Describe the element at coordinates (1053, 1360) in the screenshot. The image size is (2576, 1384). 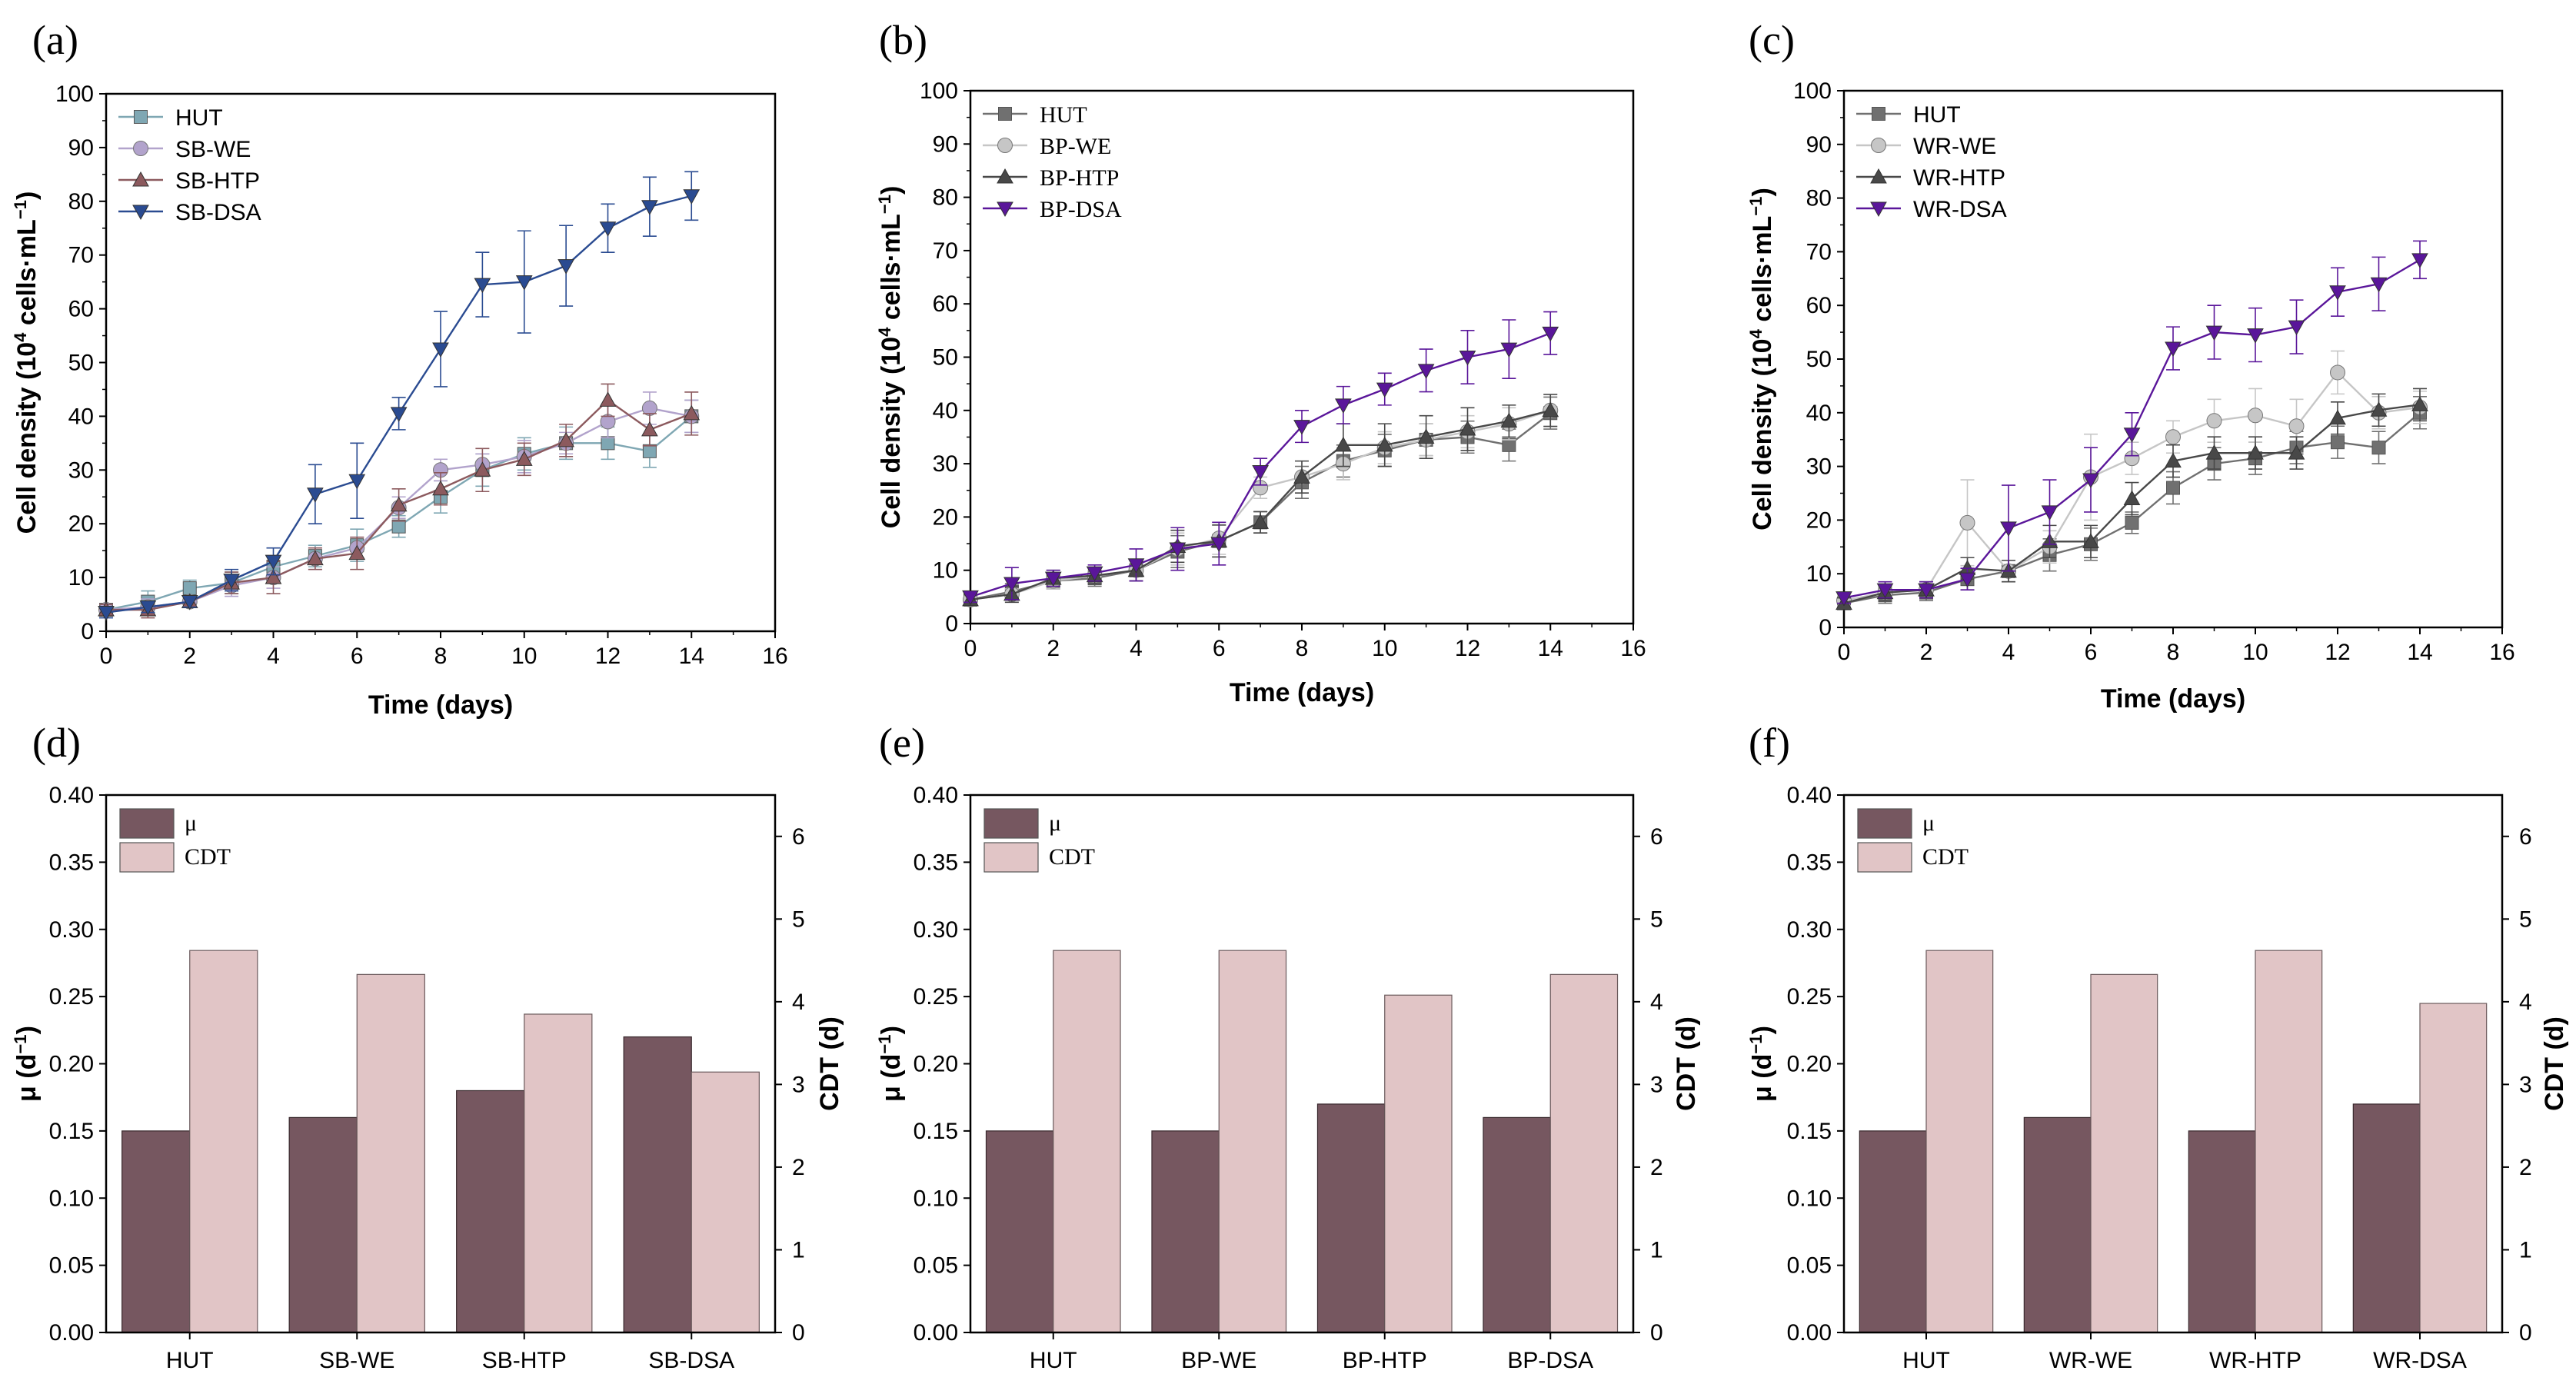
I see `category-label: HUT` at that location.